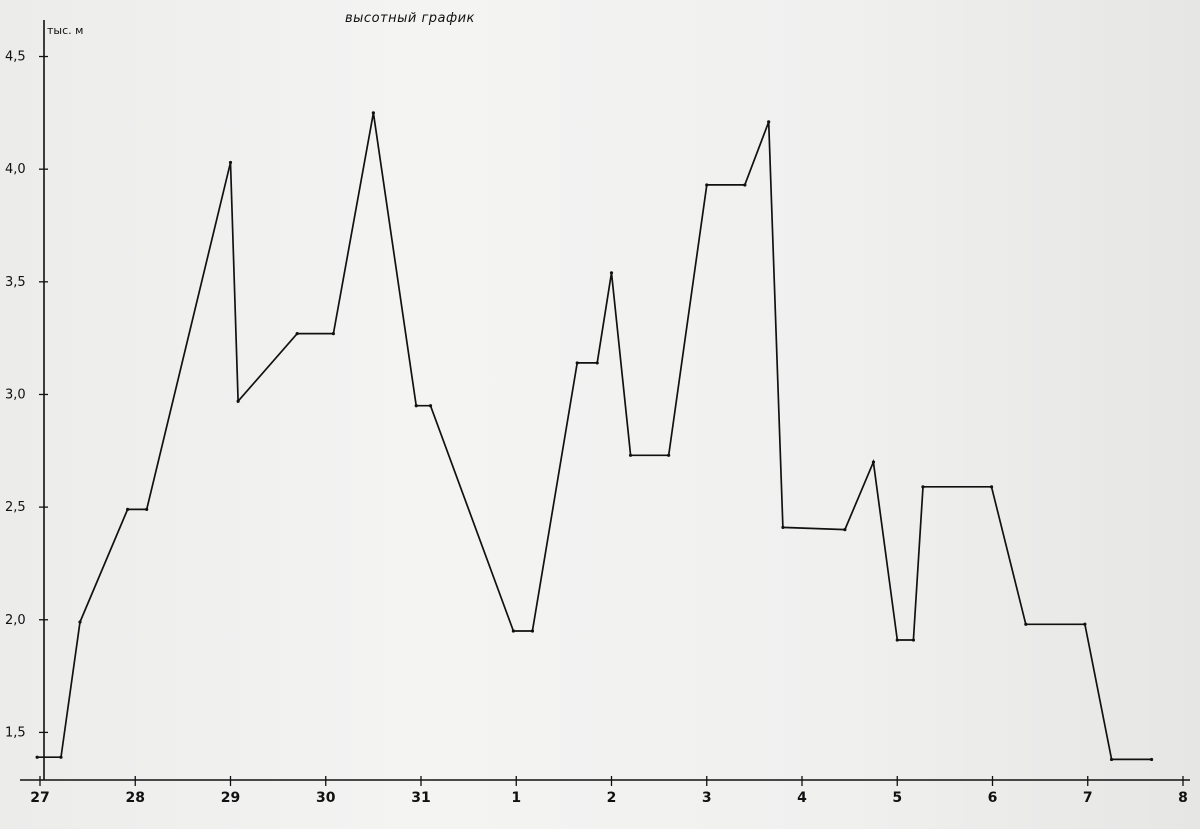 This screenshot has width=1200, height=829. What do you see at coordinates (516, 798) in the screenshot?
I see `x-tick-label: 1` at bounding box center [516, 798].